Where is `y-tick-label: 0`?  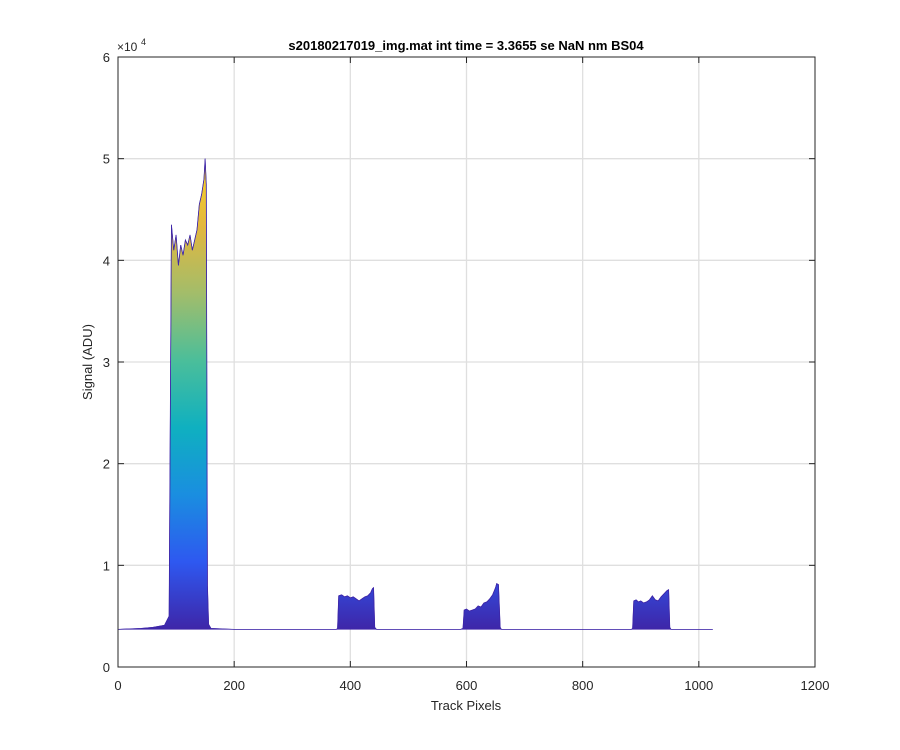 y-tick-label: 0 is located at coordinates (106, 667).